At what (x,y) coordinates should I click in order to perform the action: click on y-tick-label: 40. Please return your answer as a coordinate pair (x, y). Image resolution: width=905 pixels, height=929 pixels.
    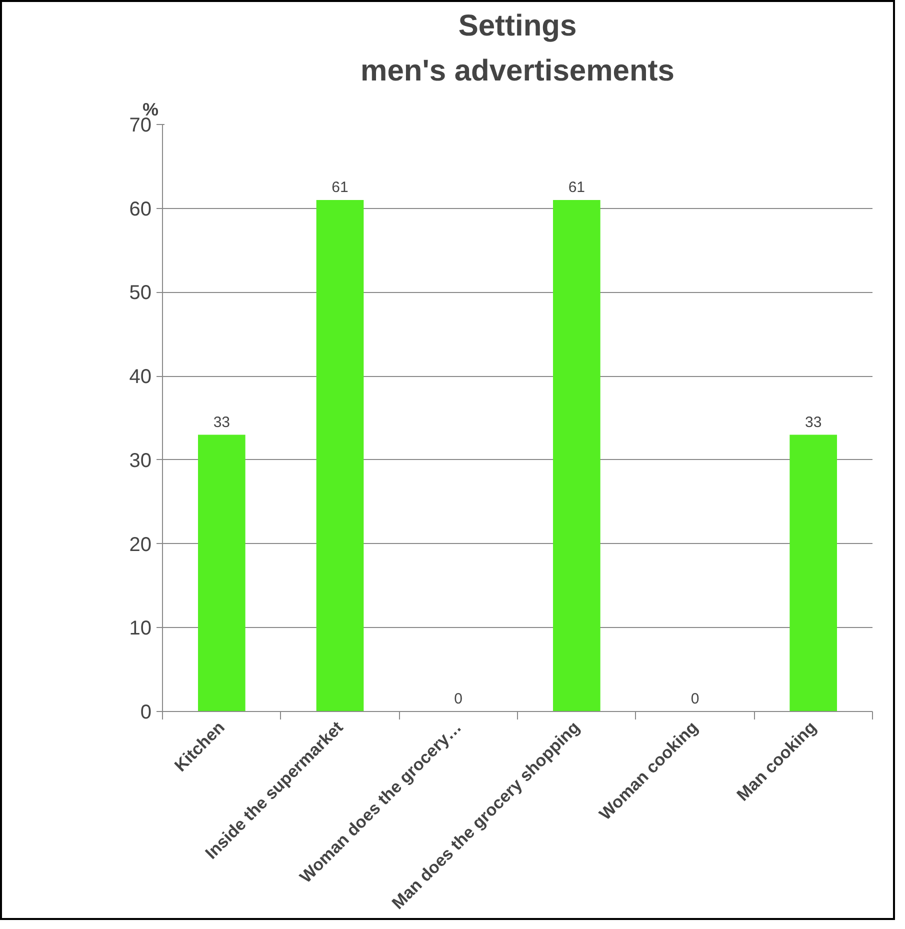
    Looking at the image, I should click on (140, 377).